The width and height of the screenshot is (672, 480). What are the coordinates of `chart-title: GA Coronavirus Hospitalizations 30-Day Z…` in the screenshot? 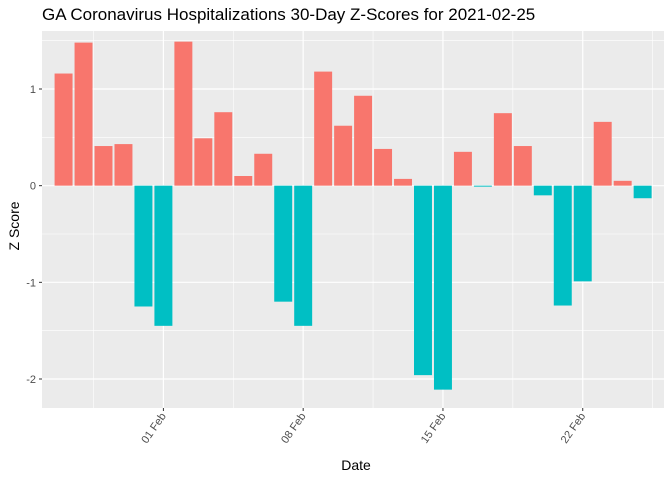 It's located at (289, 14).